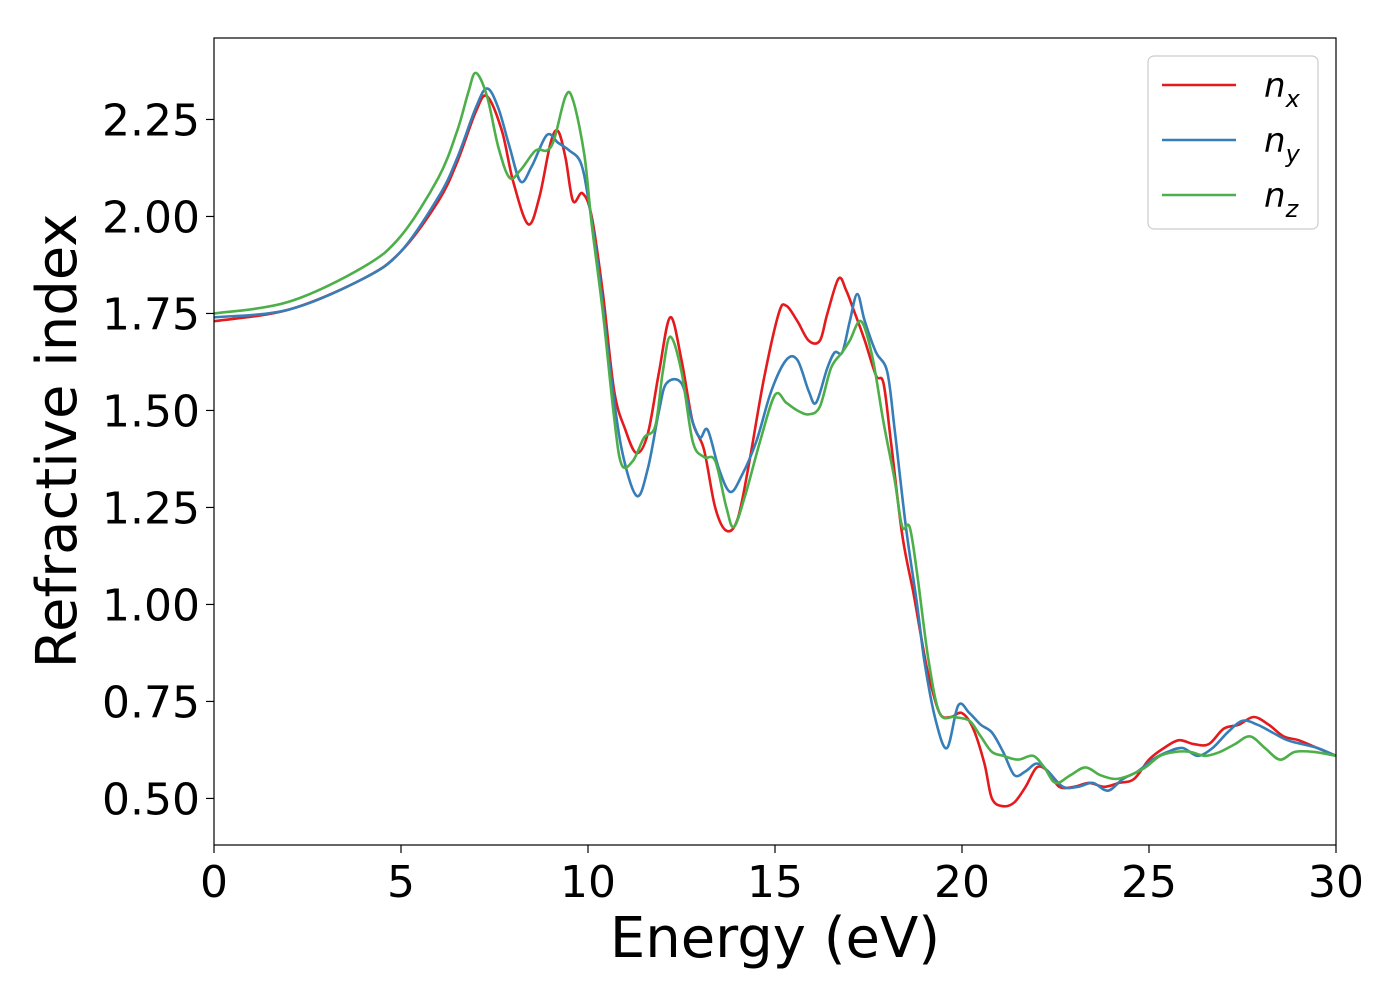 This screenshot has width=1400, height=1000. What do you see at coordinates (151, 314) in the screenshot?
I see `y-tick-label: 1.75` at bounding box center [151, 314].